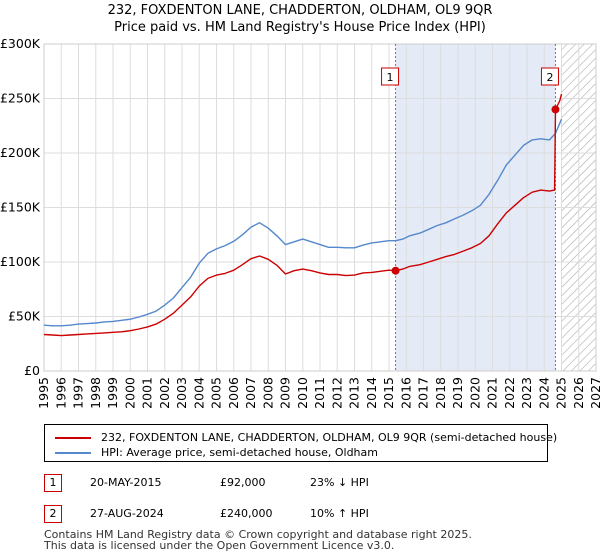 The width and height of the screenshot is (600, 560). Describe the element at coordinates (267, 393) in the screenshot. I see `x-tick-label: 2008` at that location.